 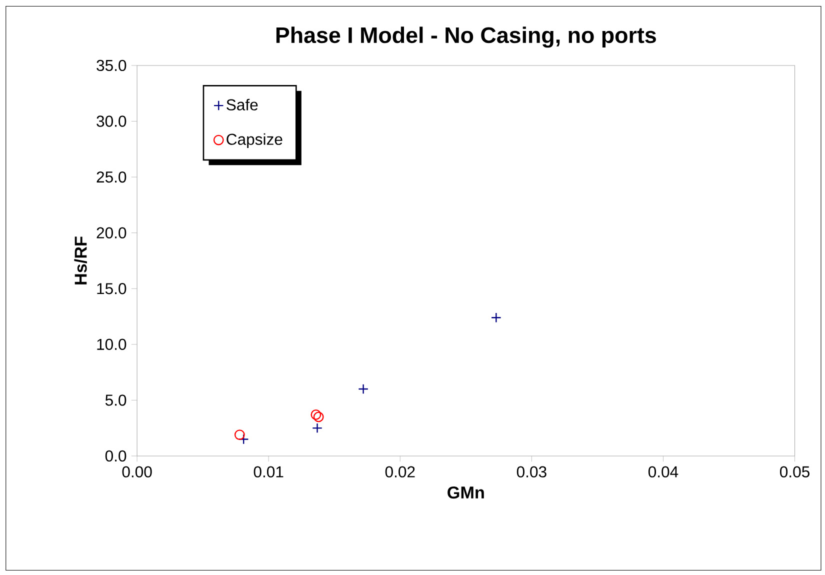 I want to click on legend-label: Safe, so click(x=242, y=104).